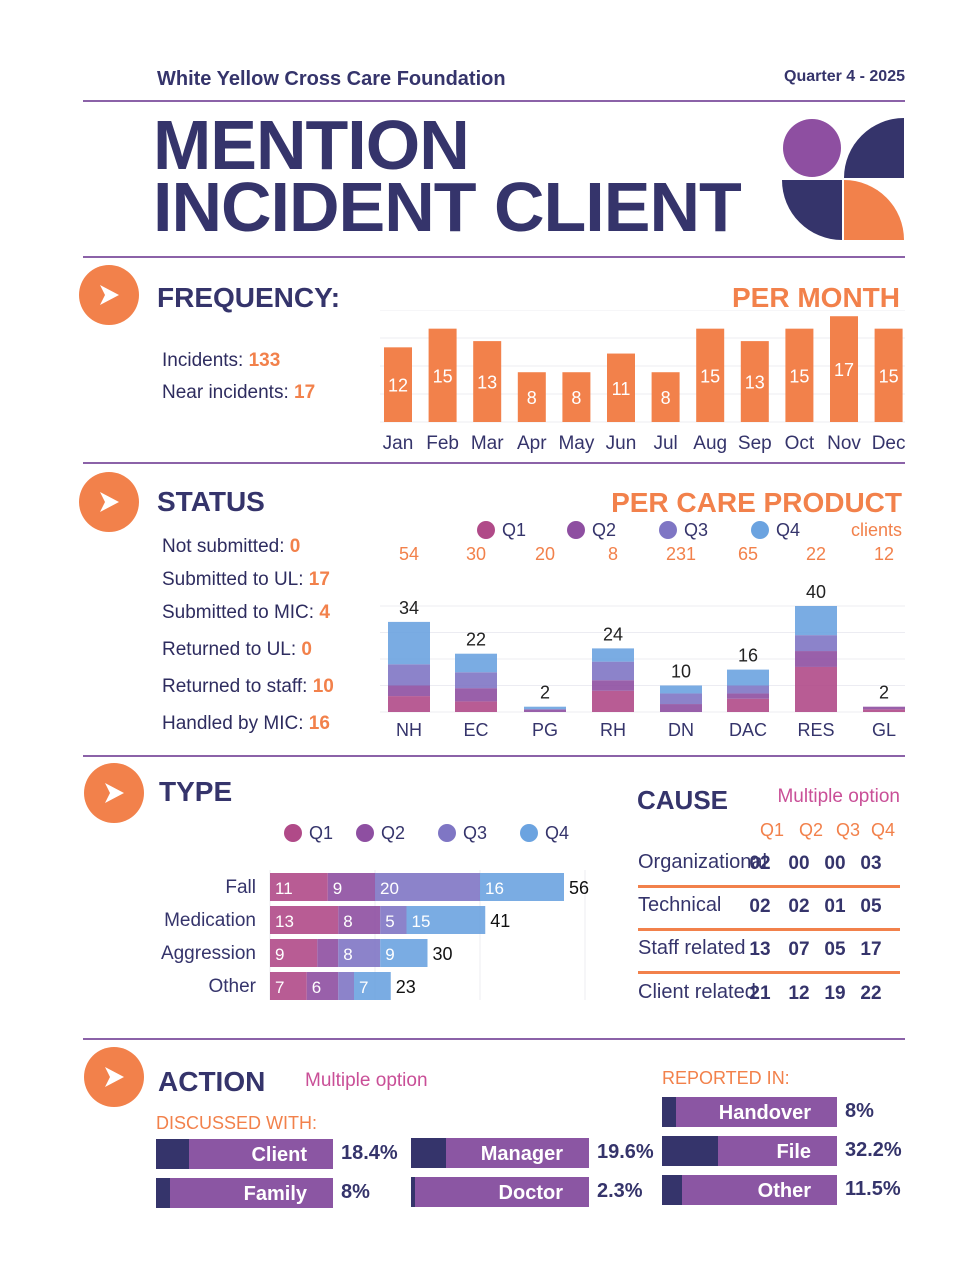  What do you see at coordinates (389, 921) in the screenshot?
I see `type-segment-value: 5` at bounding box center [389, 921].